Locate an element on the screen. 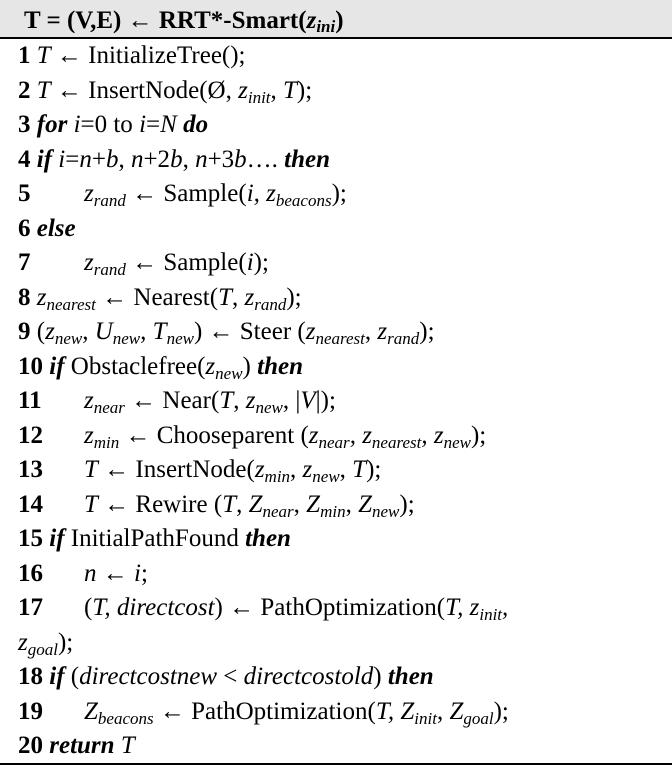  token: , z is located at coordinates (360, 435).